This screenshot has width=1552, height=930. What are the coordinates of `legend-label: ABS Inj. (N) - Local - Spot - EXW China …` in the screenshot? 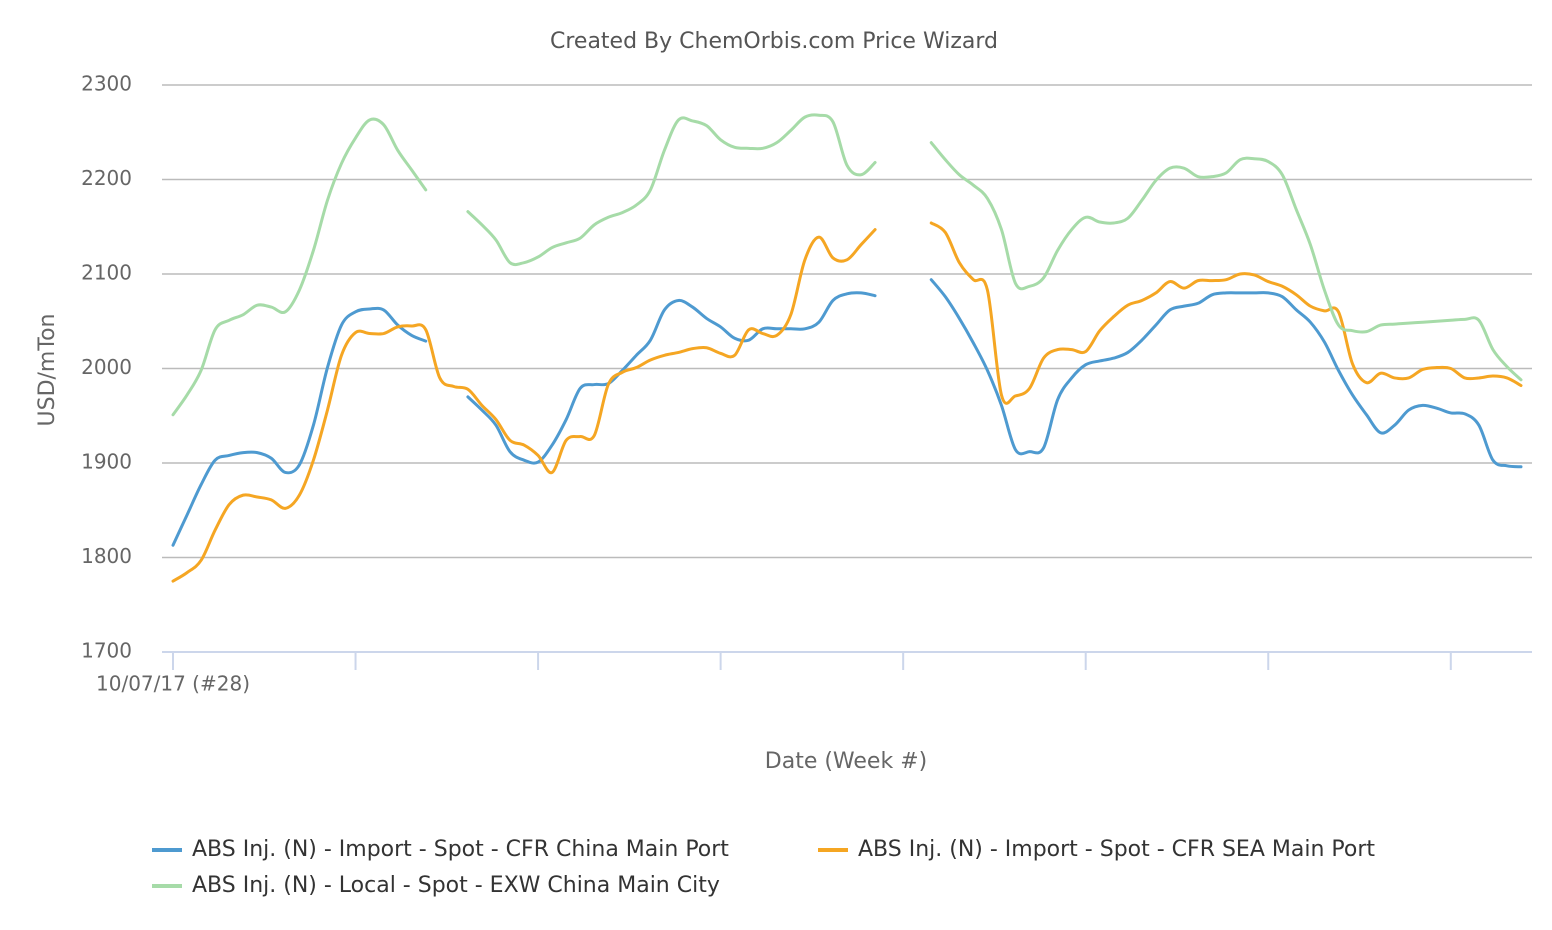 It's located at (456, 885).